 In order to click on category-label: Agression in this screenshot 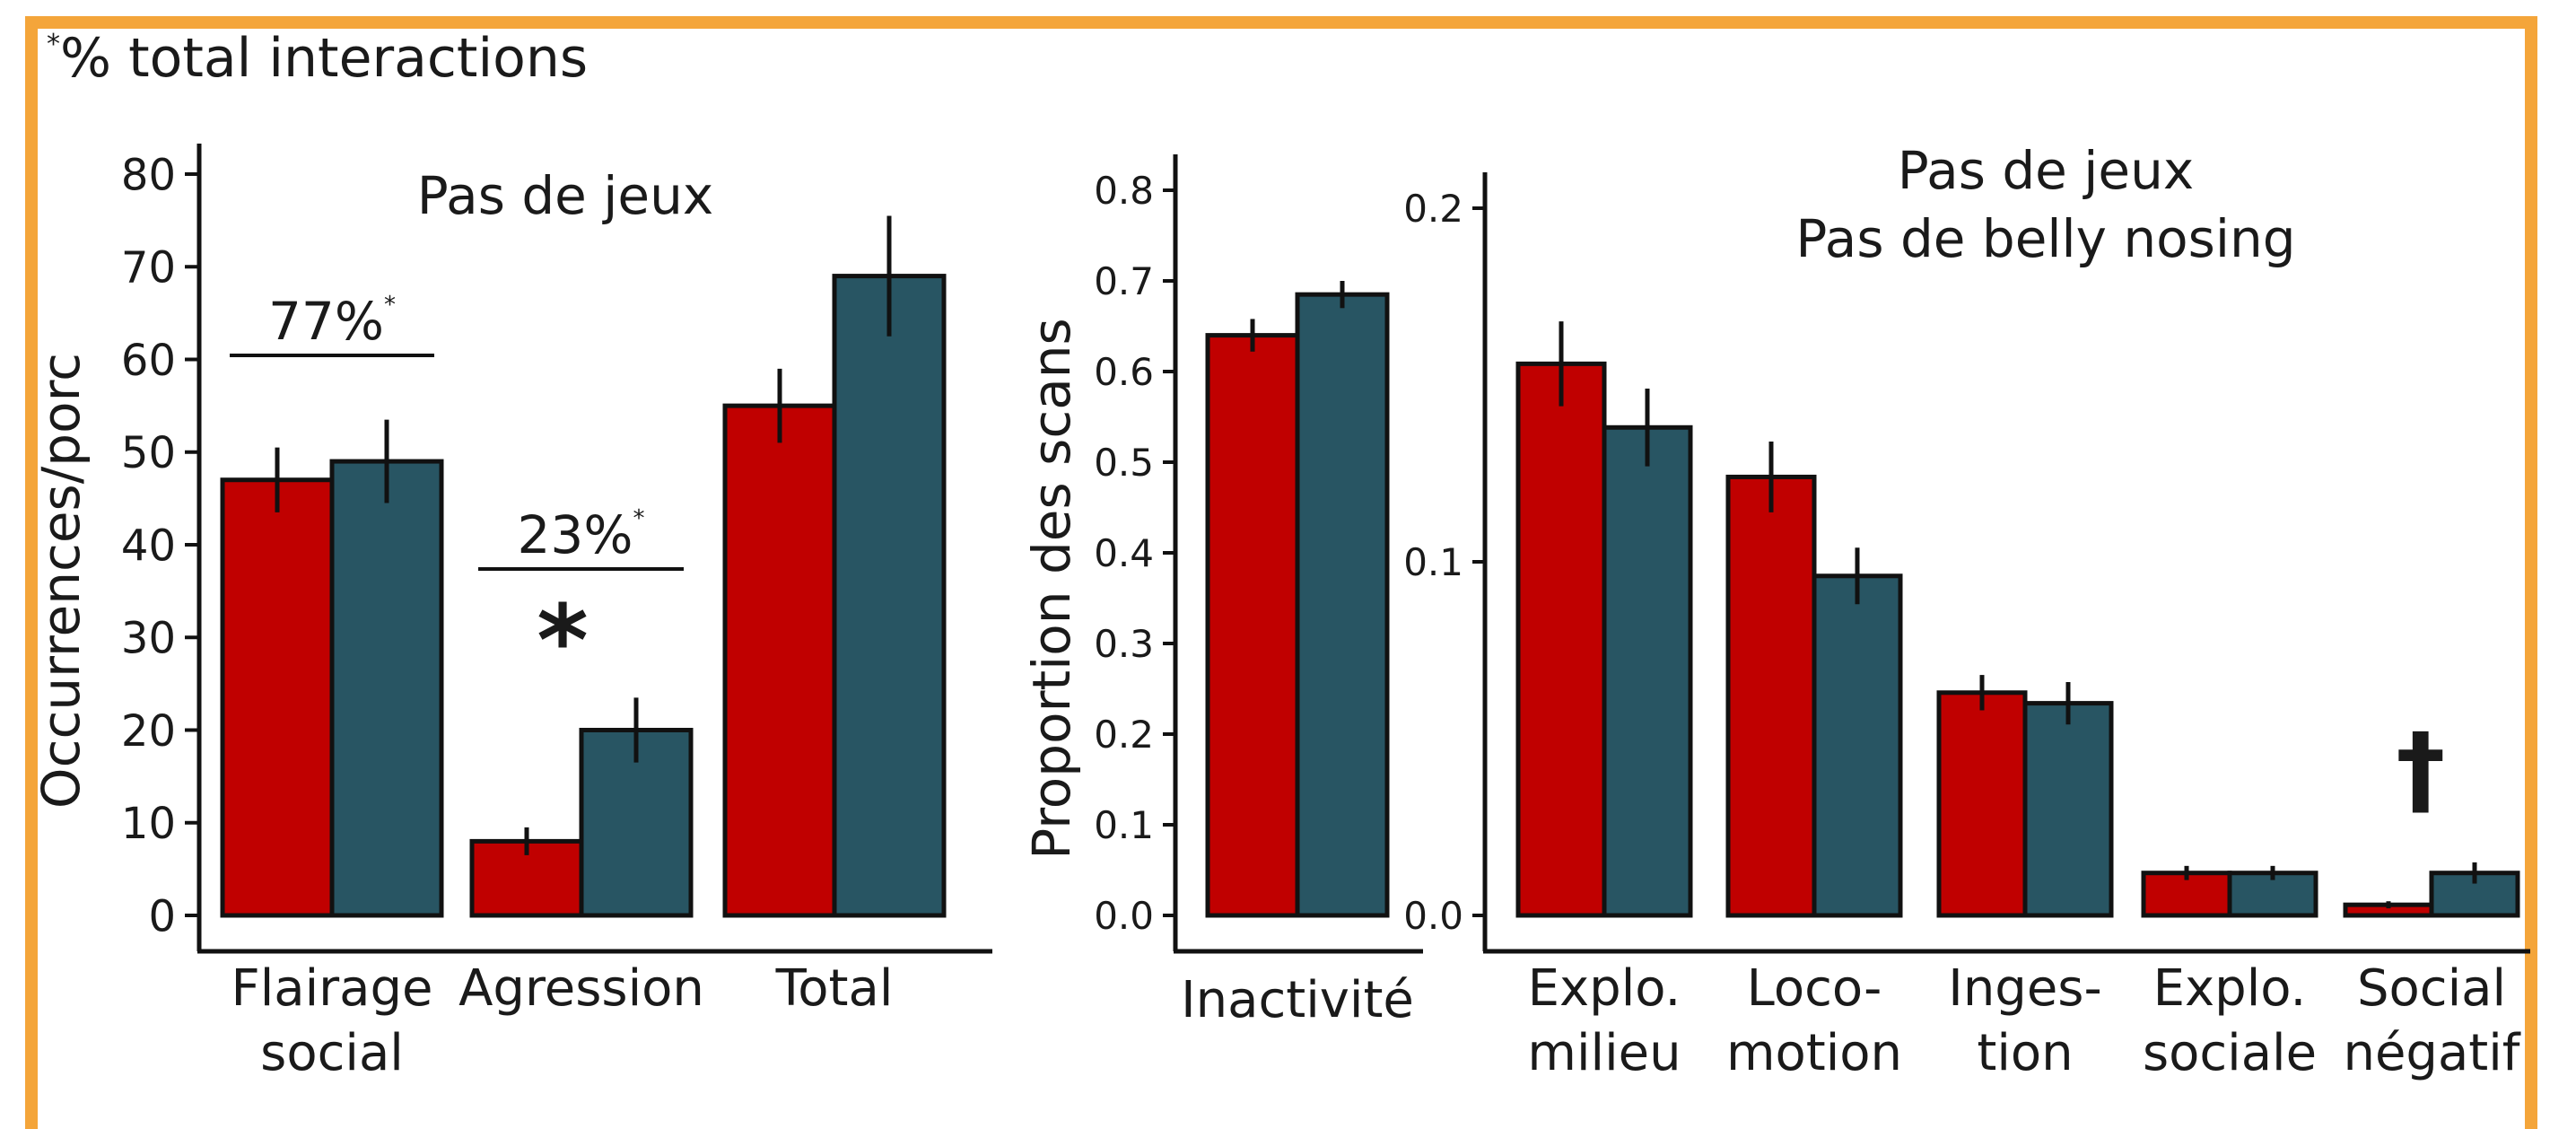, I will do `click(581, 988)`.